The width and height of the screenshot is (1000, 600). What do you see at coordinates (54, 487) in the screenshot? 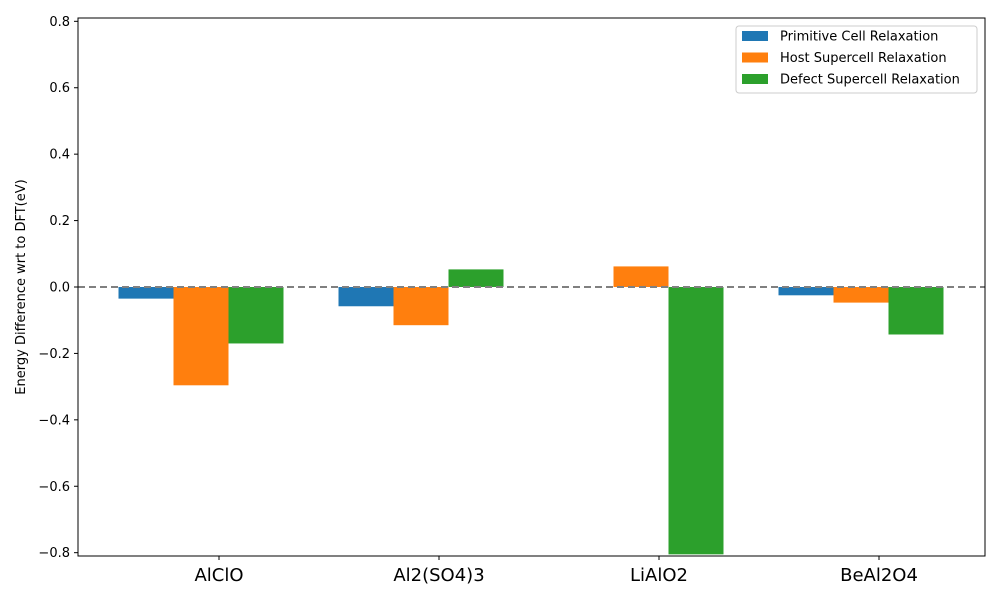
I see `y-tick-label: −0.6` at bounding box center [54, 487].